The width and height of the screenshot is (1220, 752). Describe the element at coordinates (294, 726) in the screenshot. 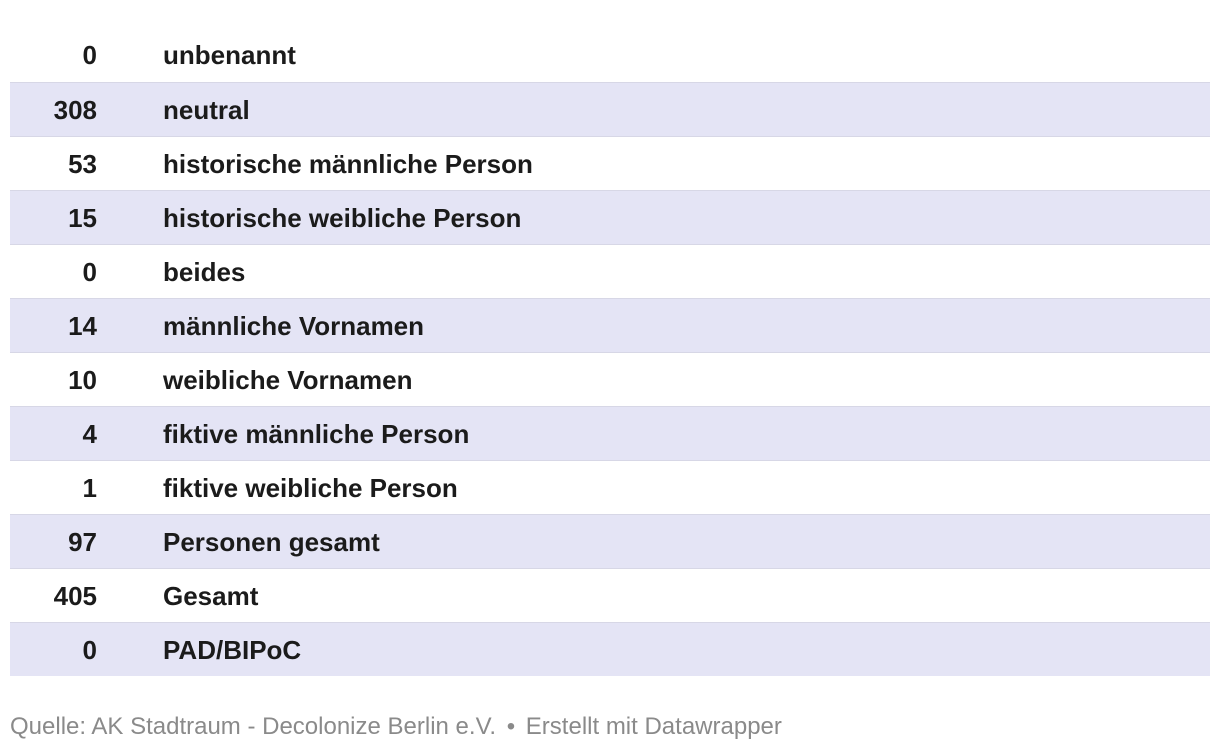

I see `source-name: AK Stadtraum - Decolonize Berlin e.V.` at that location.